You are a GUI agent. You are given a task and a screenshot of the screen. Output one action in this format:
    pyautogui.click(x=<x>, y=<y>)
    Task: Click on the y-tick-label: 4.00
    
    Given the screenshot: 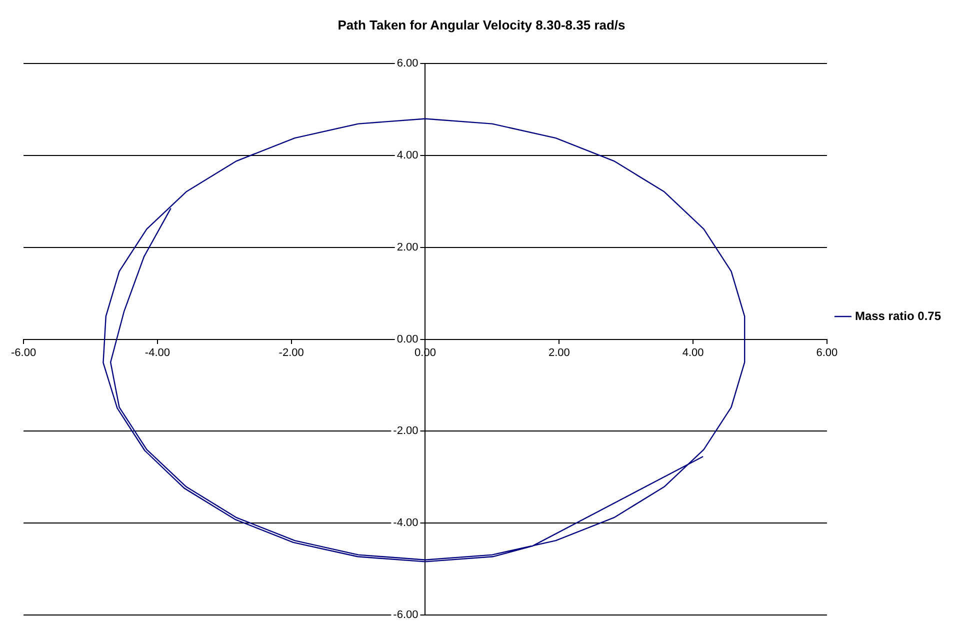 What is the action you would take?
    pyautogui.click(x=407, y=156)
    